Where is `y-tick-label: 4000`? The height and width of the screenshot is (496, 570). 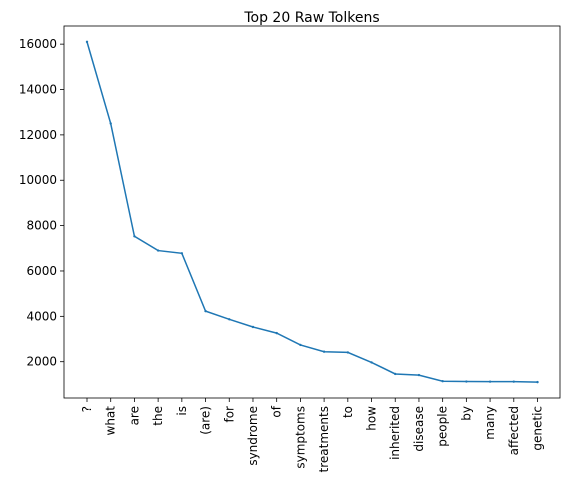
y-tick-label: 4000 is located at coordinates (41, 316).